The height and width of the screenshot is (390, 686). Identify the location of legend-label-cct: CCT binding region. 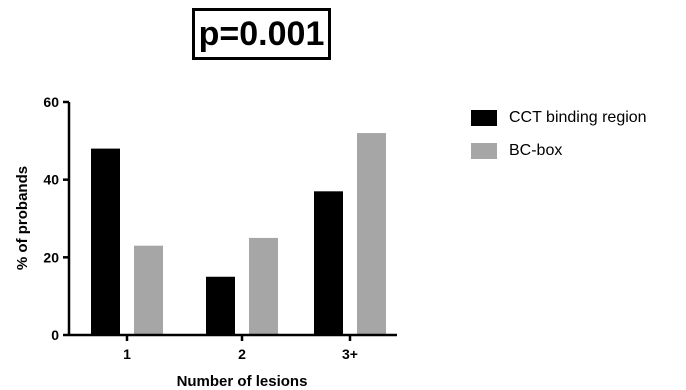
(578, 117).